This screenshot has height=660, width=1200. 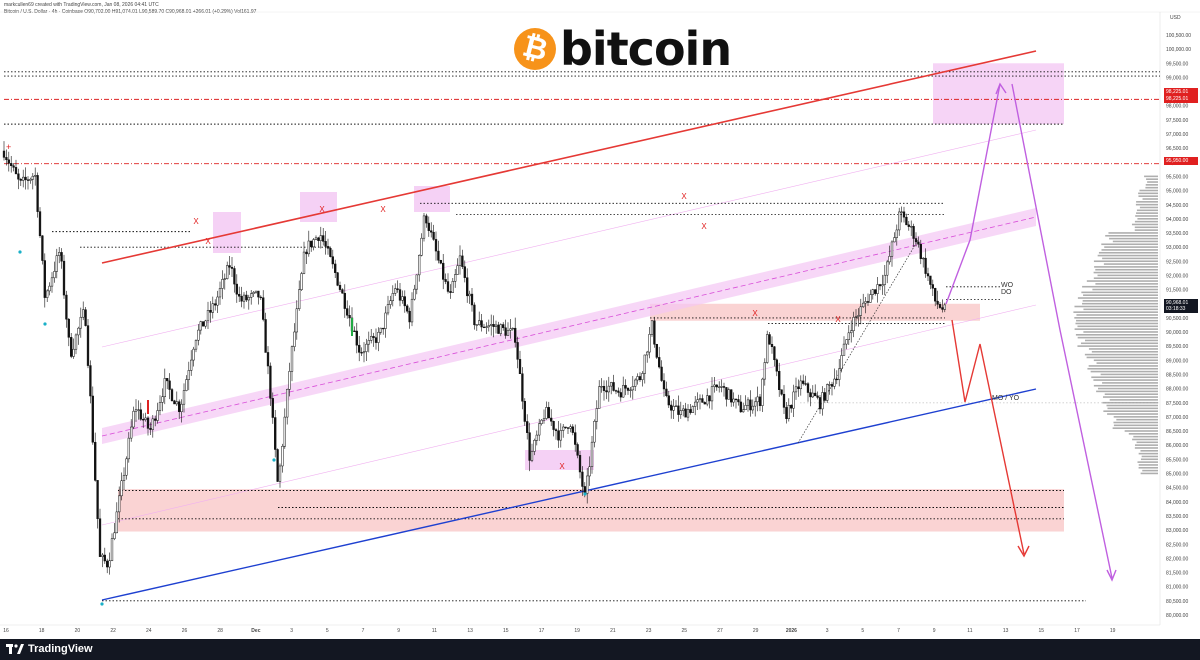 I want to click on price-axis-label: 94,500.00, so click(x=1177, y=206).